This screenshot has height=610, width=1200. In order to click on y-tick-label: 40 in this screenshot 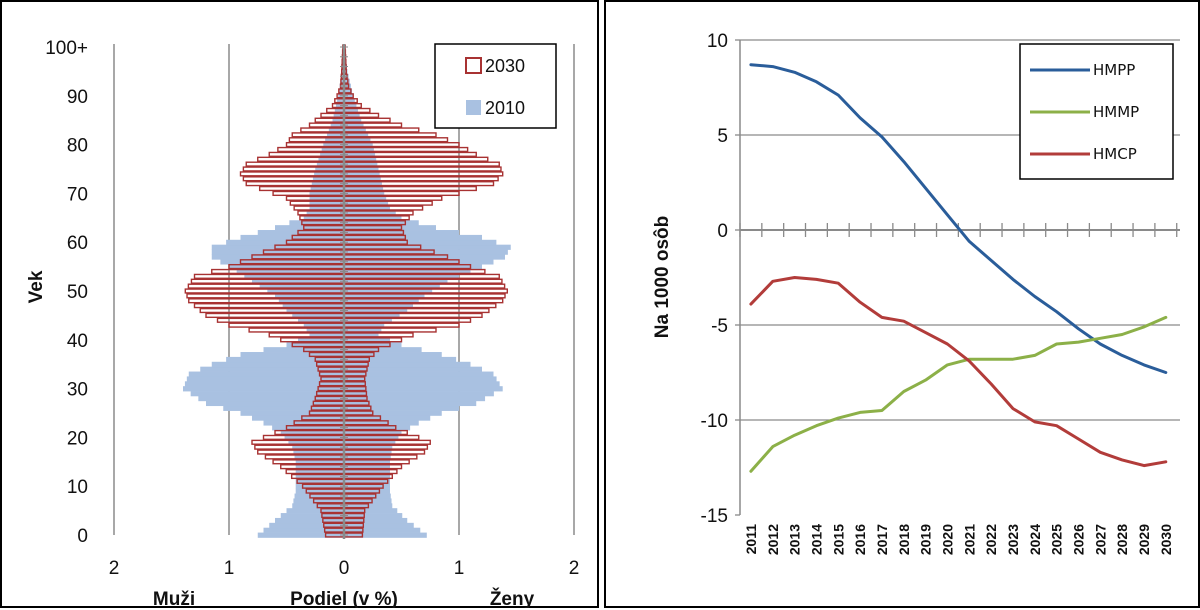, I will do `click(77, 341)`.